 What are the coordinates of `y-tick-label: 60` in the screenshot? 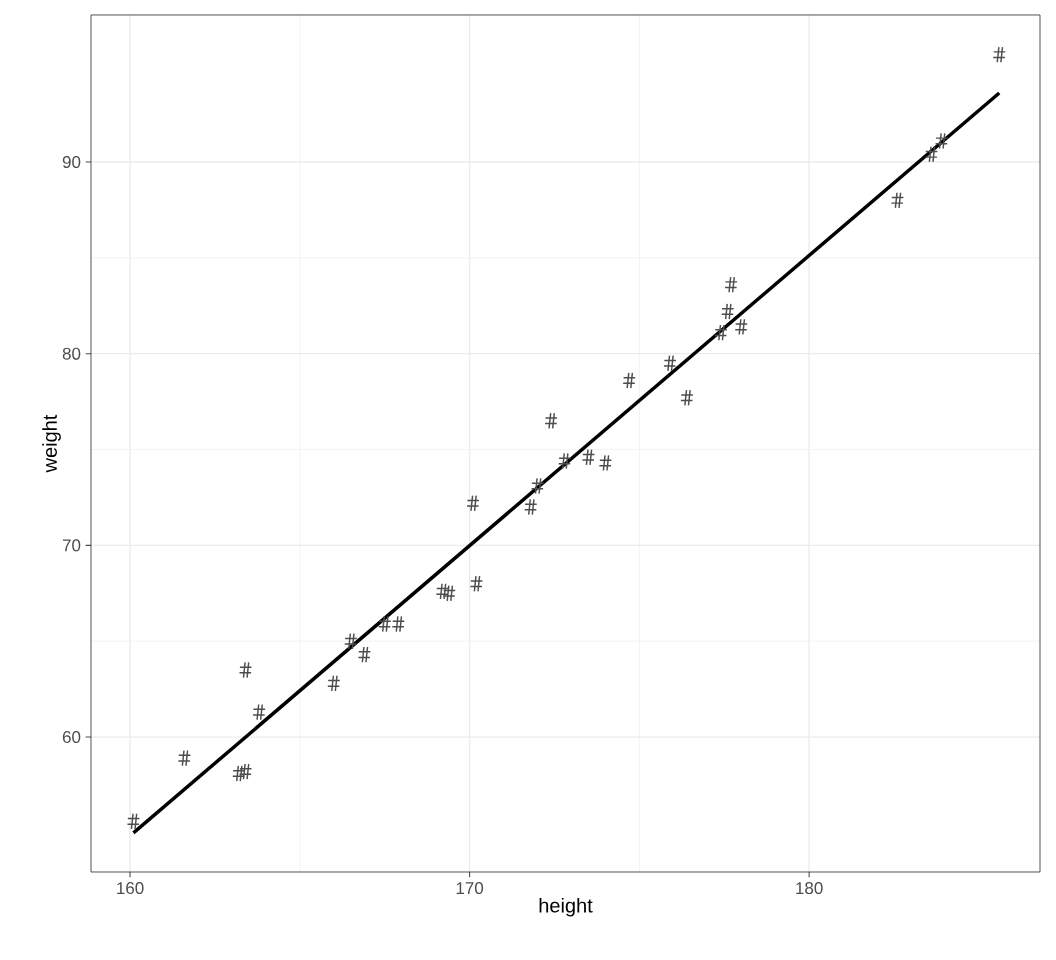 It's located at (71, 737).